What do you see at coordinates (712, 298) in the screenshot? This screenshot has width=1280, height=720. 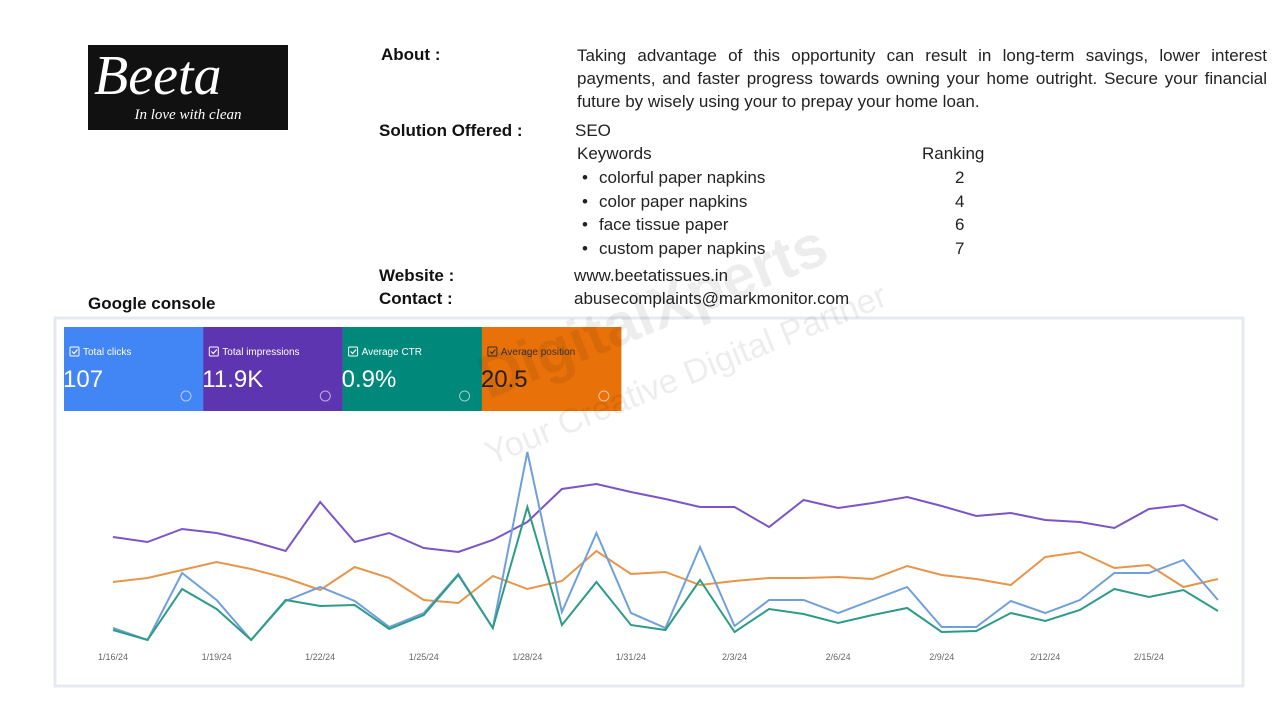 I see `contact-value: abusecomplaints@markmonitor.com` at bounding box center [712, 298].